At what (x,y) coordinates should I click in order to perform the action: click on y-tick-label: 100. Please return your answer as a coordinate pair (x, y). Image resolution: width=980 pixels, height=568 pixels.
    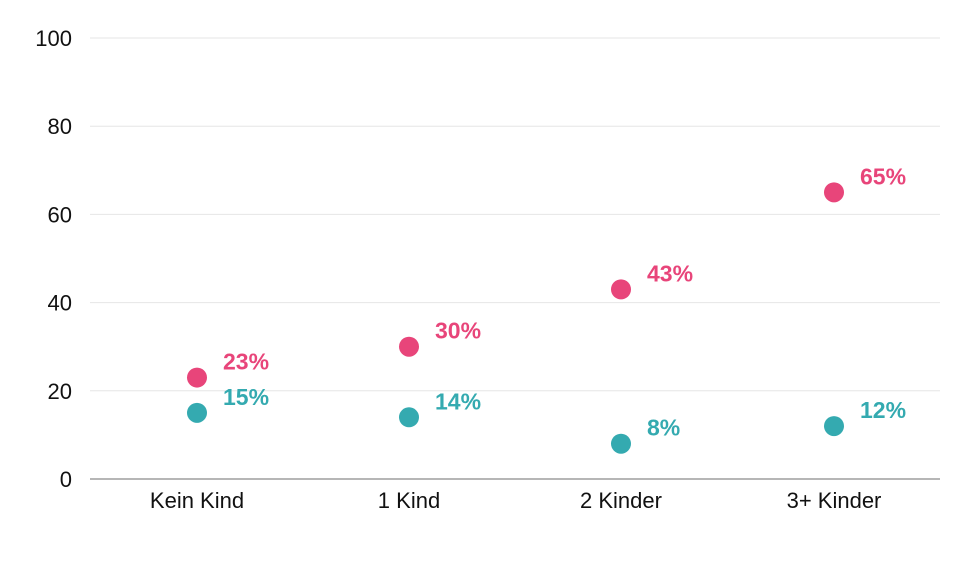
    Looking at the image, I should click on (53, 38).